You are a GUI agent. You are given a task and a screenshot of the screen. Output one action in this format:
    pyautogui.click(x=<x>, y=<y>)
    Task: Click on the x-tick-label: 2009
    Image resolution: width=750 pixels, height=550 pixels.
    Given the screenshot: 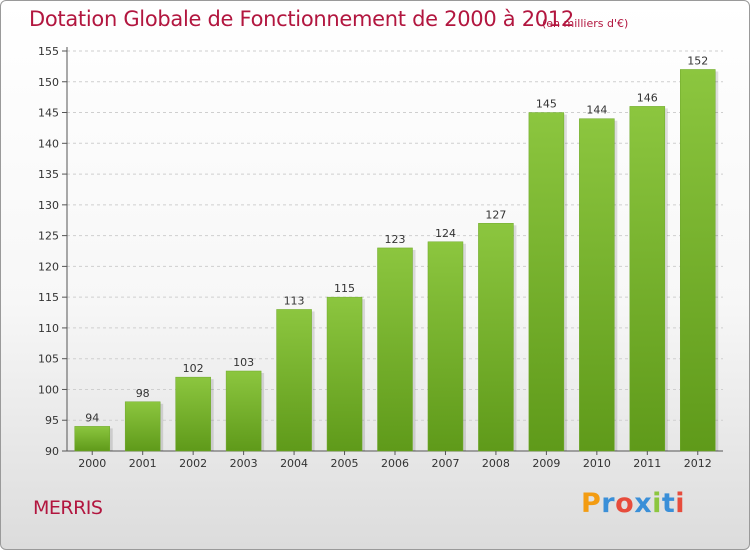 What is the action you would take?
    pyautogui.click(x=546, y=463)
    